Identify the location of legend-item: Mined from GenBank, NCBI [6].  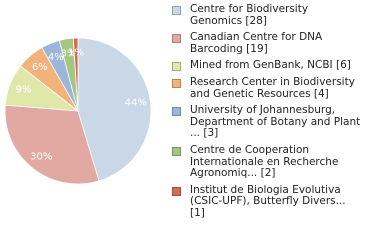
(272, 66).